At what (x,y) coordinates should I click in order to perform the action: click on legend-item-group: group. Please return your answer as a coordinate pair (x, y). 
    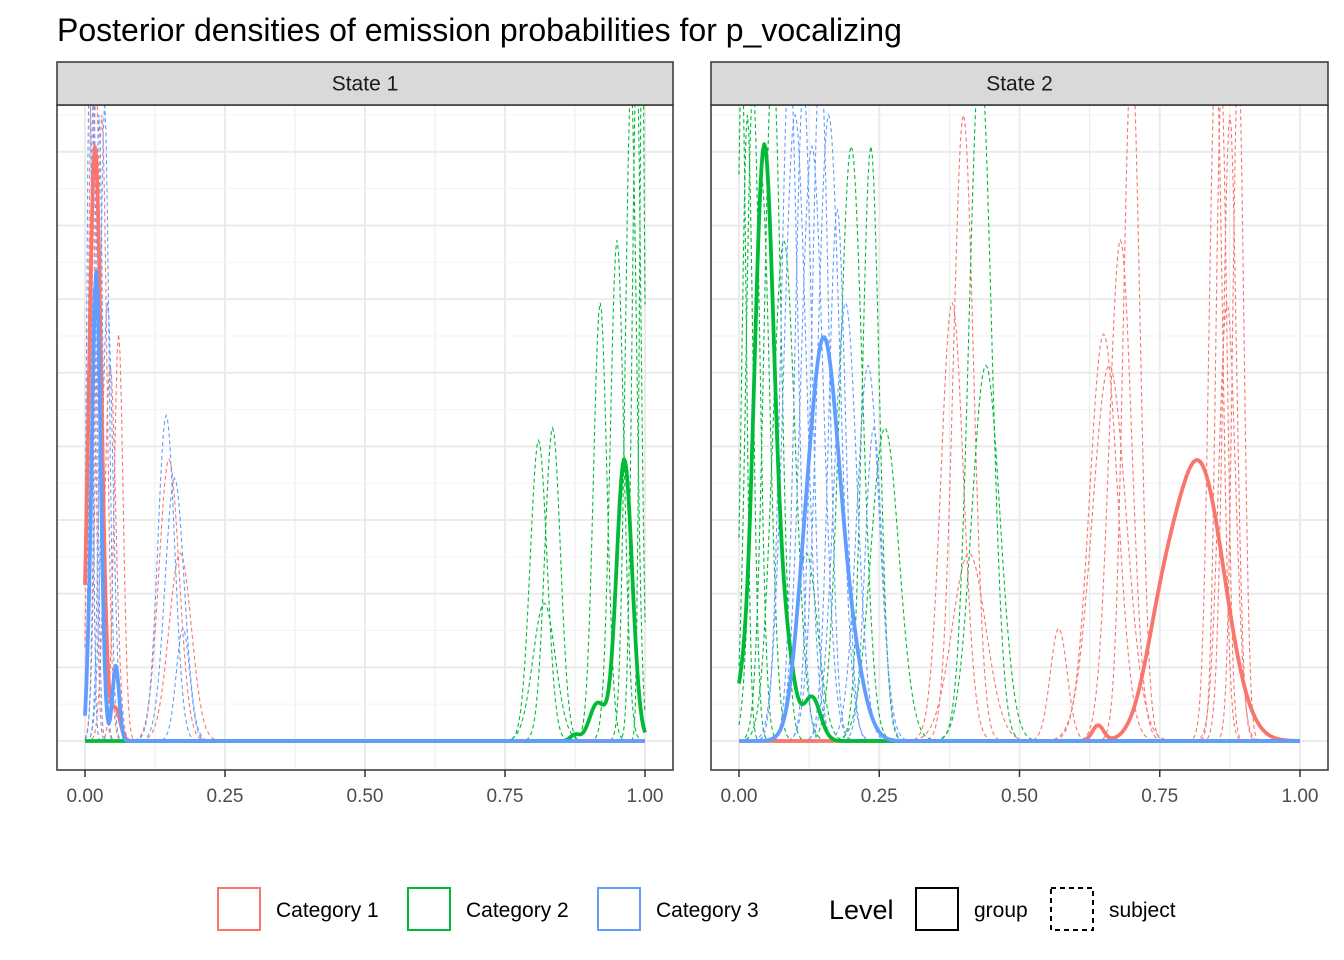
    Looking at the image, I should click on (971, 909).